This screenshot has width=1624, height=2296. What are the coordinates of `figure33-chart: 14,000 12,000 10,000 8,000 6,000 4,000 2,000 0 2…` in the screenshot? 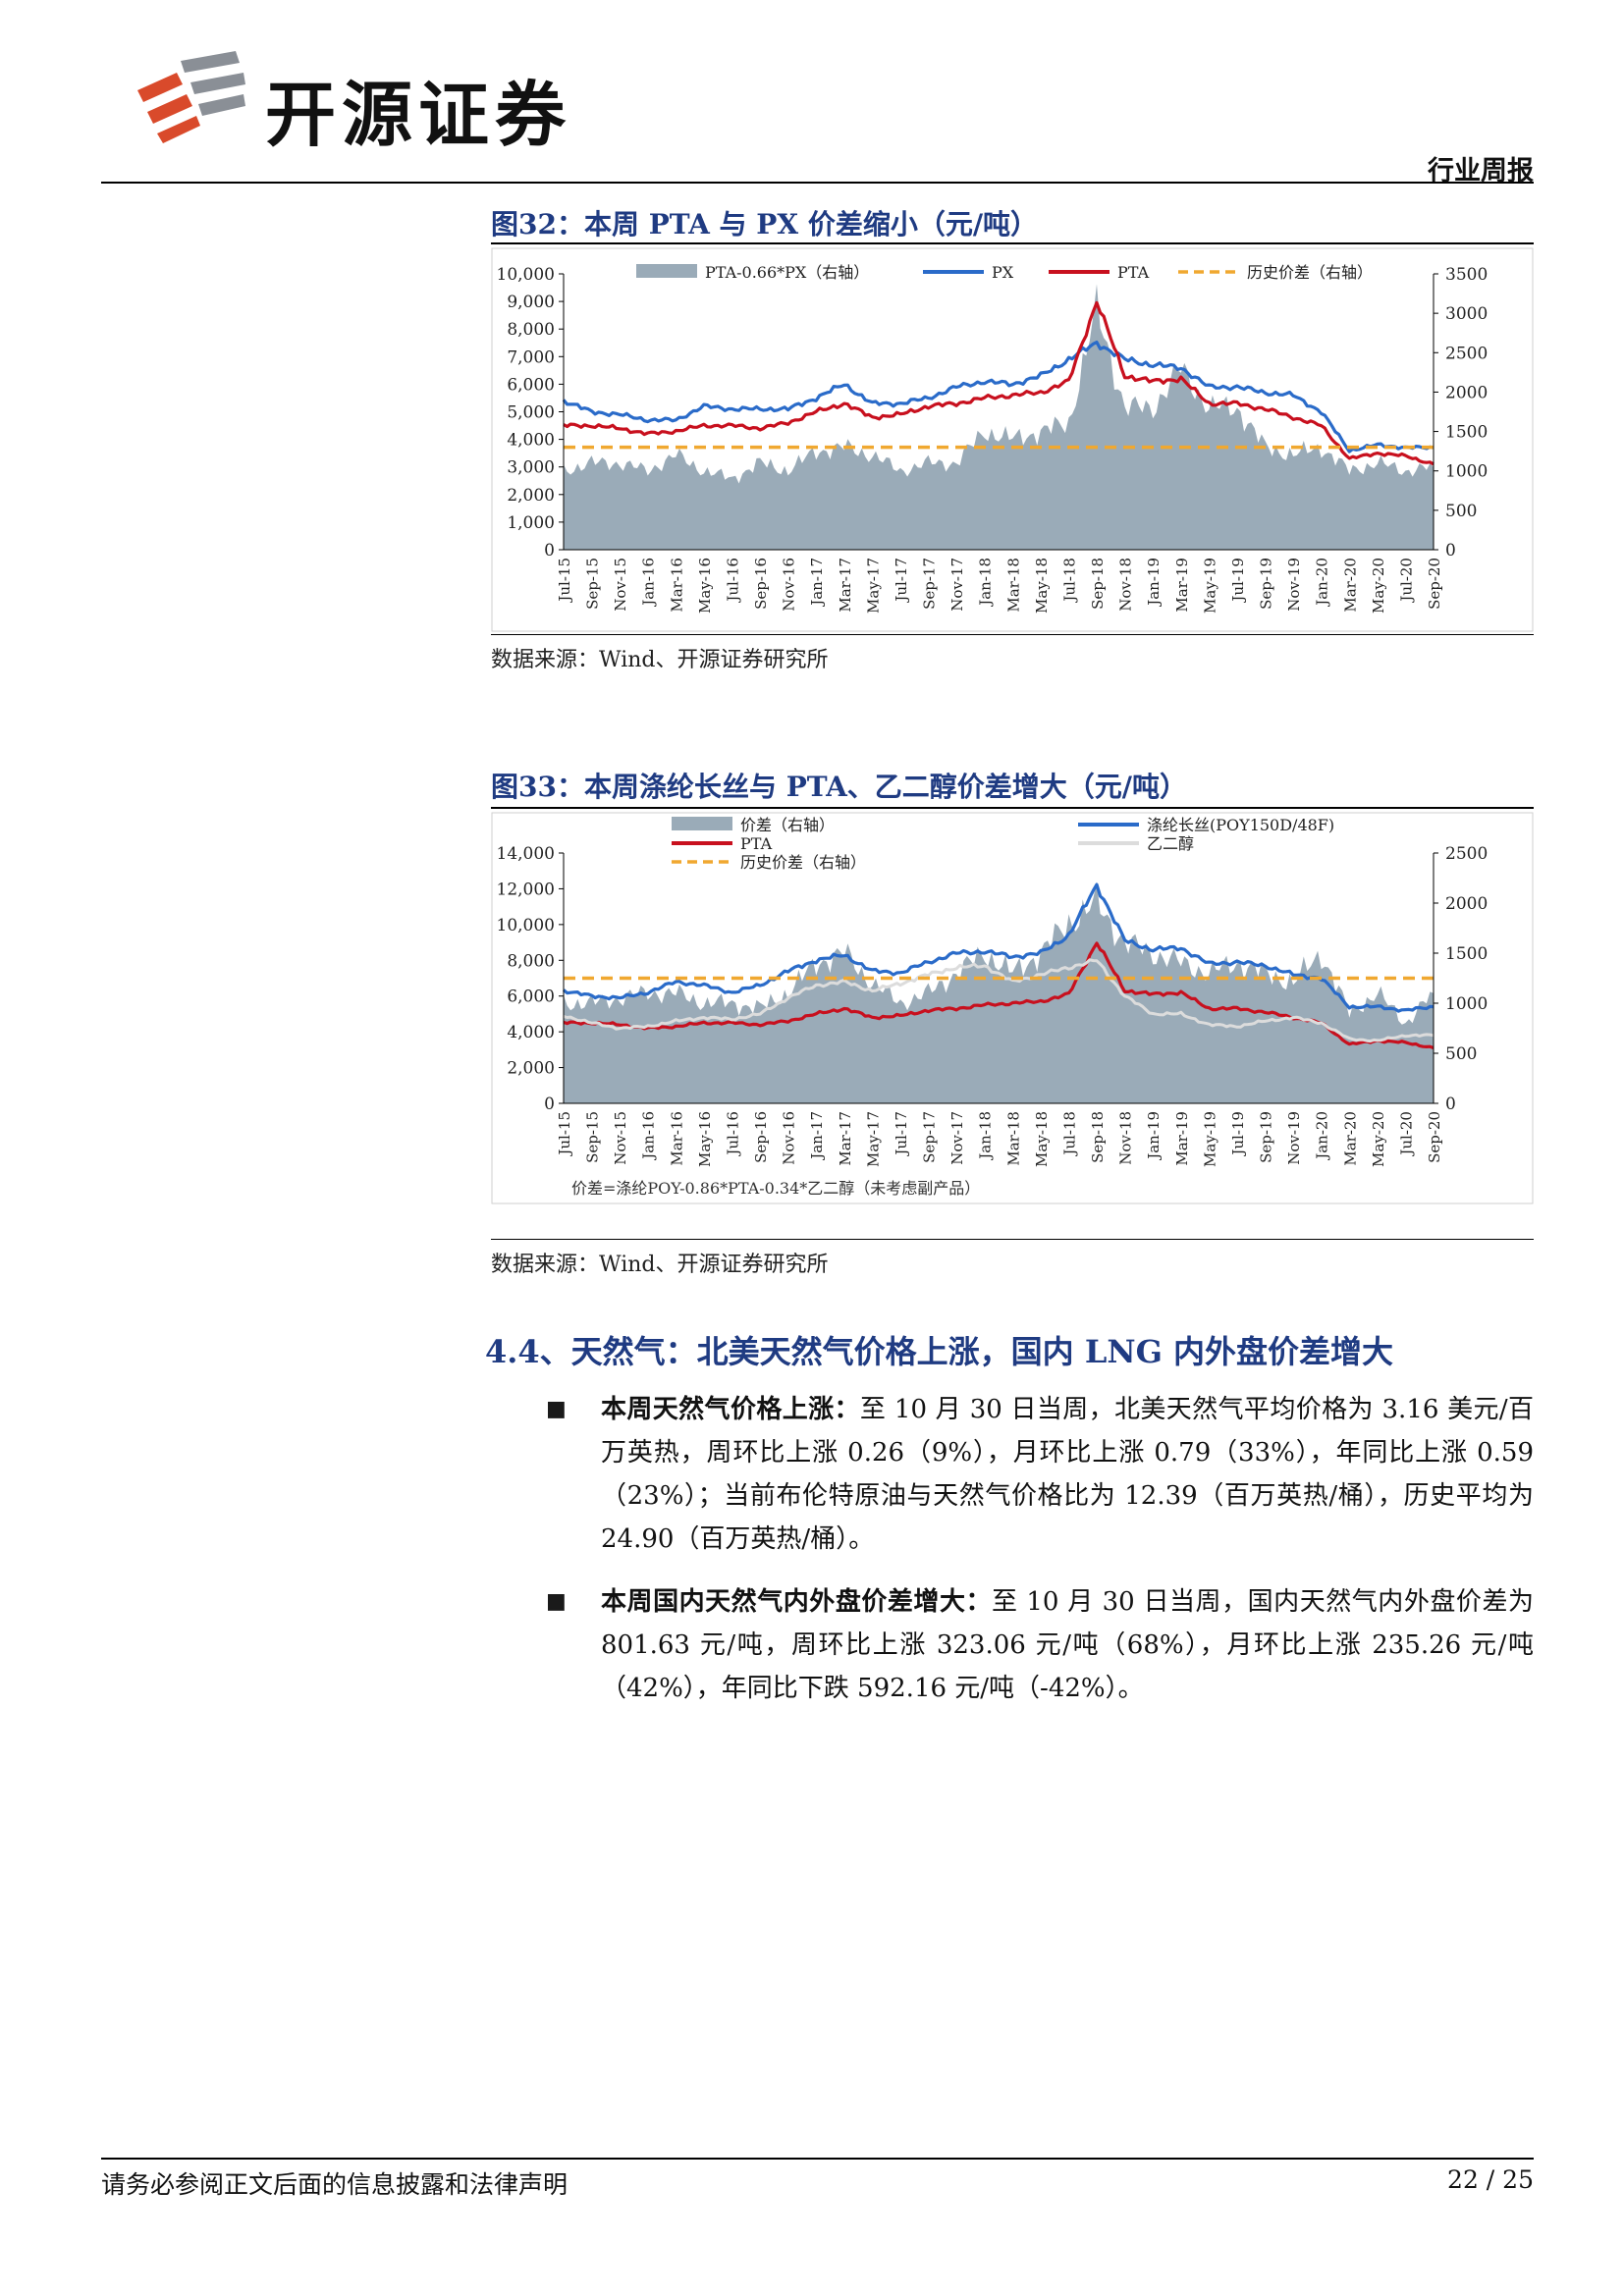 It's located at (1012, 1008).